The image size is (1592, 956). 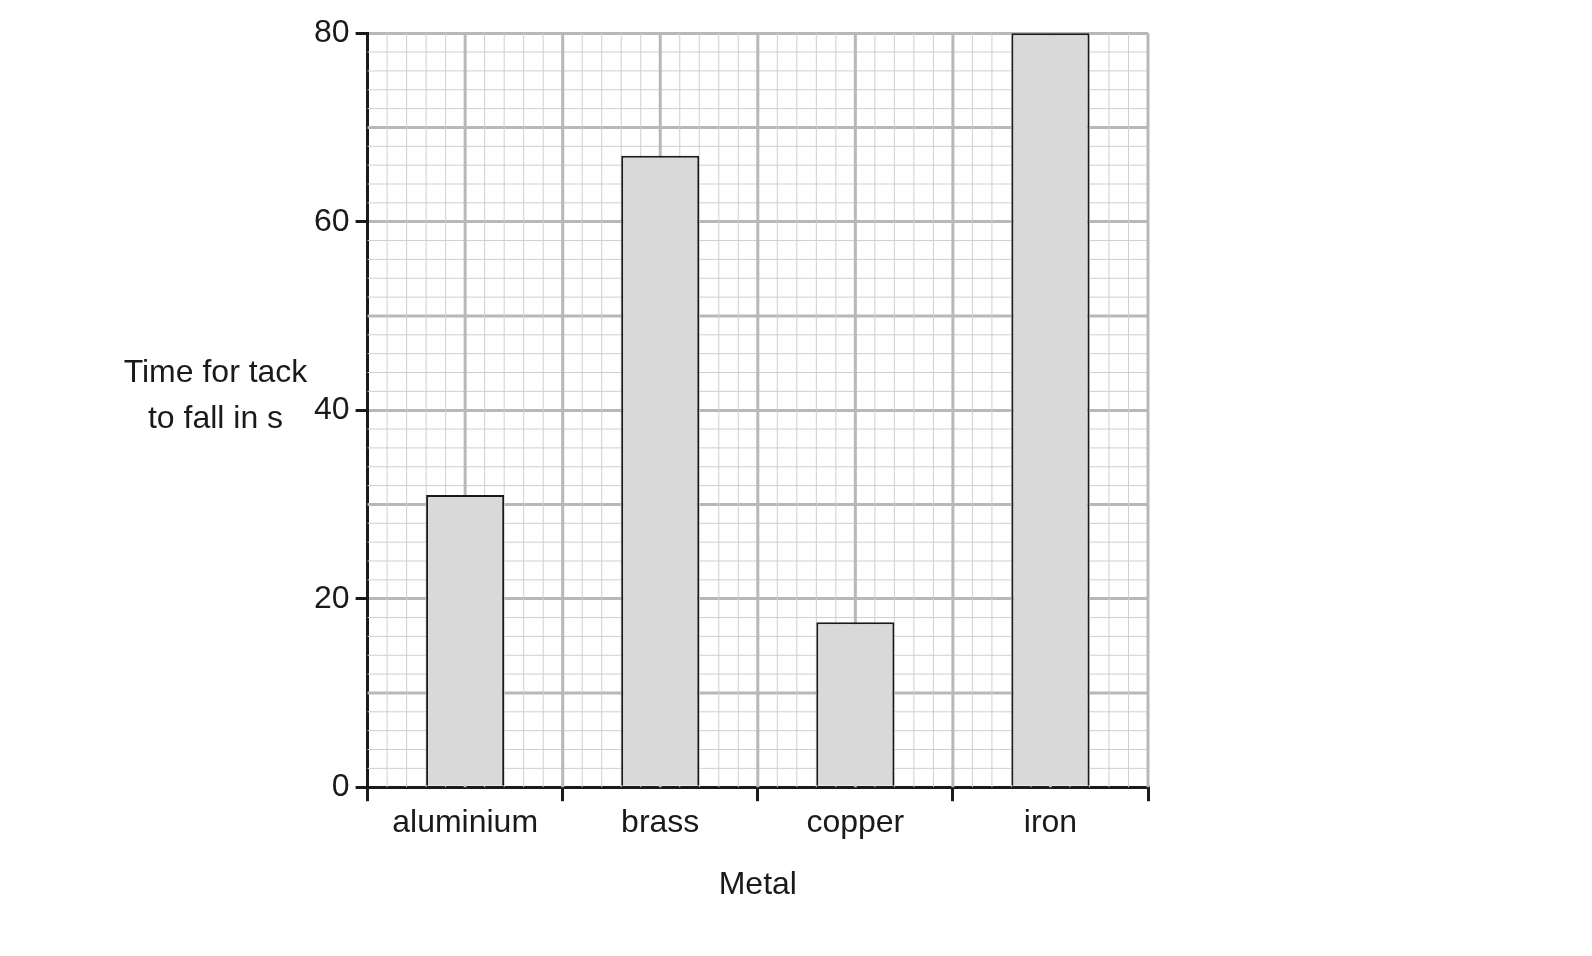 What do you see at coordinates (757, 882) in the screenshot?
I see `x-axis-title: Metal` at bounding box center [757, 882].